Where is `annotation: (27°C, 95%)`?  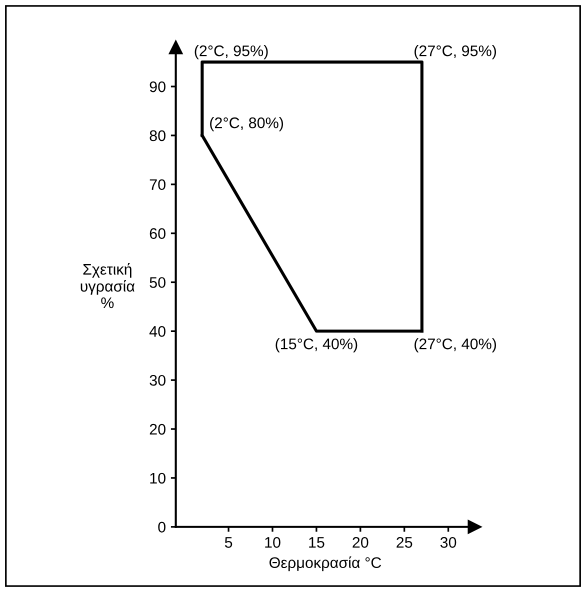 annotation: (27°C, 95%) is located at coordinates (455, 52).